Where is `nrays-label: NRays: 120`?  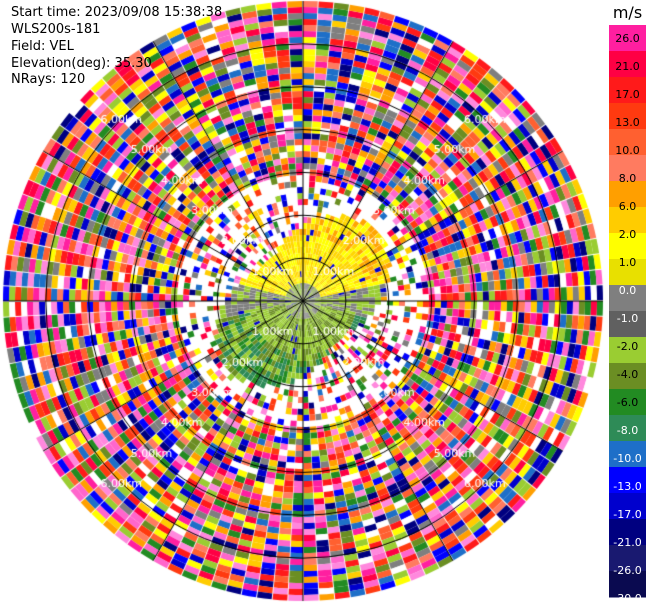
nrays-label: NRays: 120 is located at coordinates (48, 79).